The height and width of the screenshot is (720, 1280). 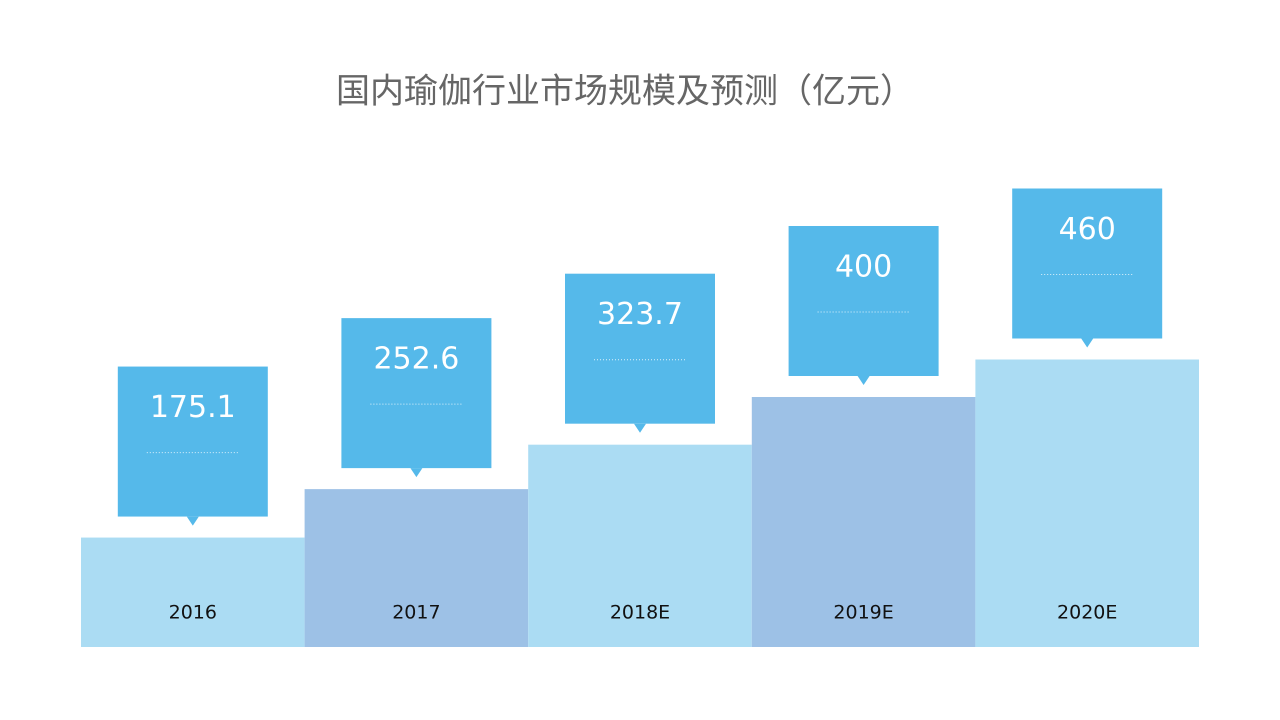 What do you see at coordinates (416, 359) in the screenshot?
I see `value-label: 252.6` at bounding box center [416, 359].